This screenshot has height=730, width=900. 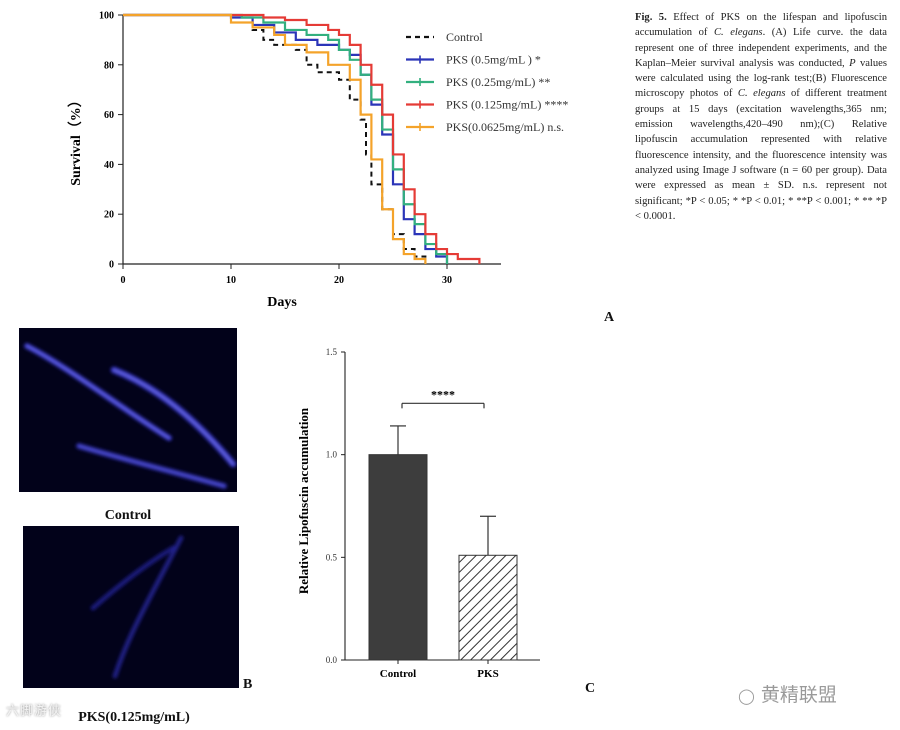 What do you see at coordinates (332, 455) in the screenshot?
I see `y-tick-label: 1.0` at bounding box center [332, 455].